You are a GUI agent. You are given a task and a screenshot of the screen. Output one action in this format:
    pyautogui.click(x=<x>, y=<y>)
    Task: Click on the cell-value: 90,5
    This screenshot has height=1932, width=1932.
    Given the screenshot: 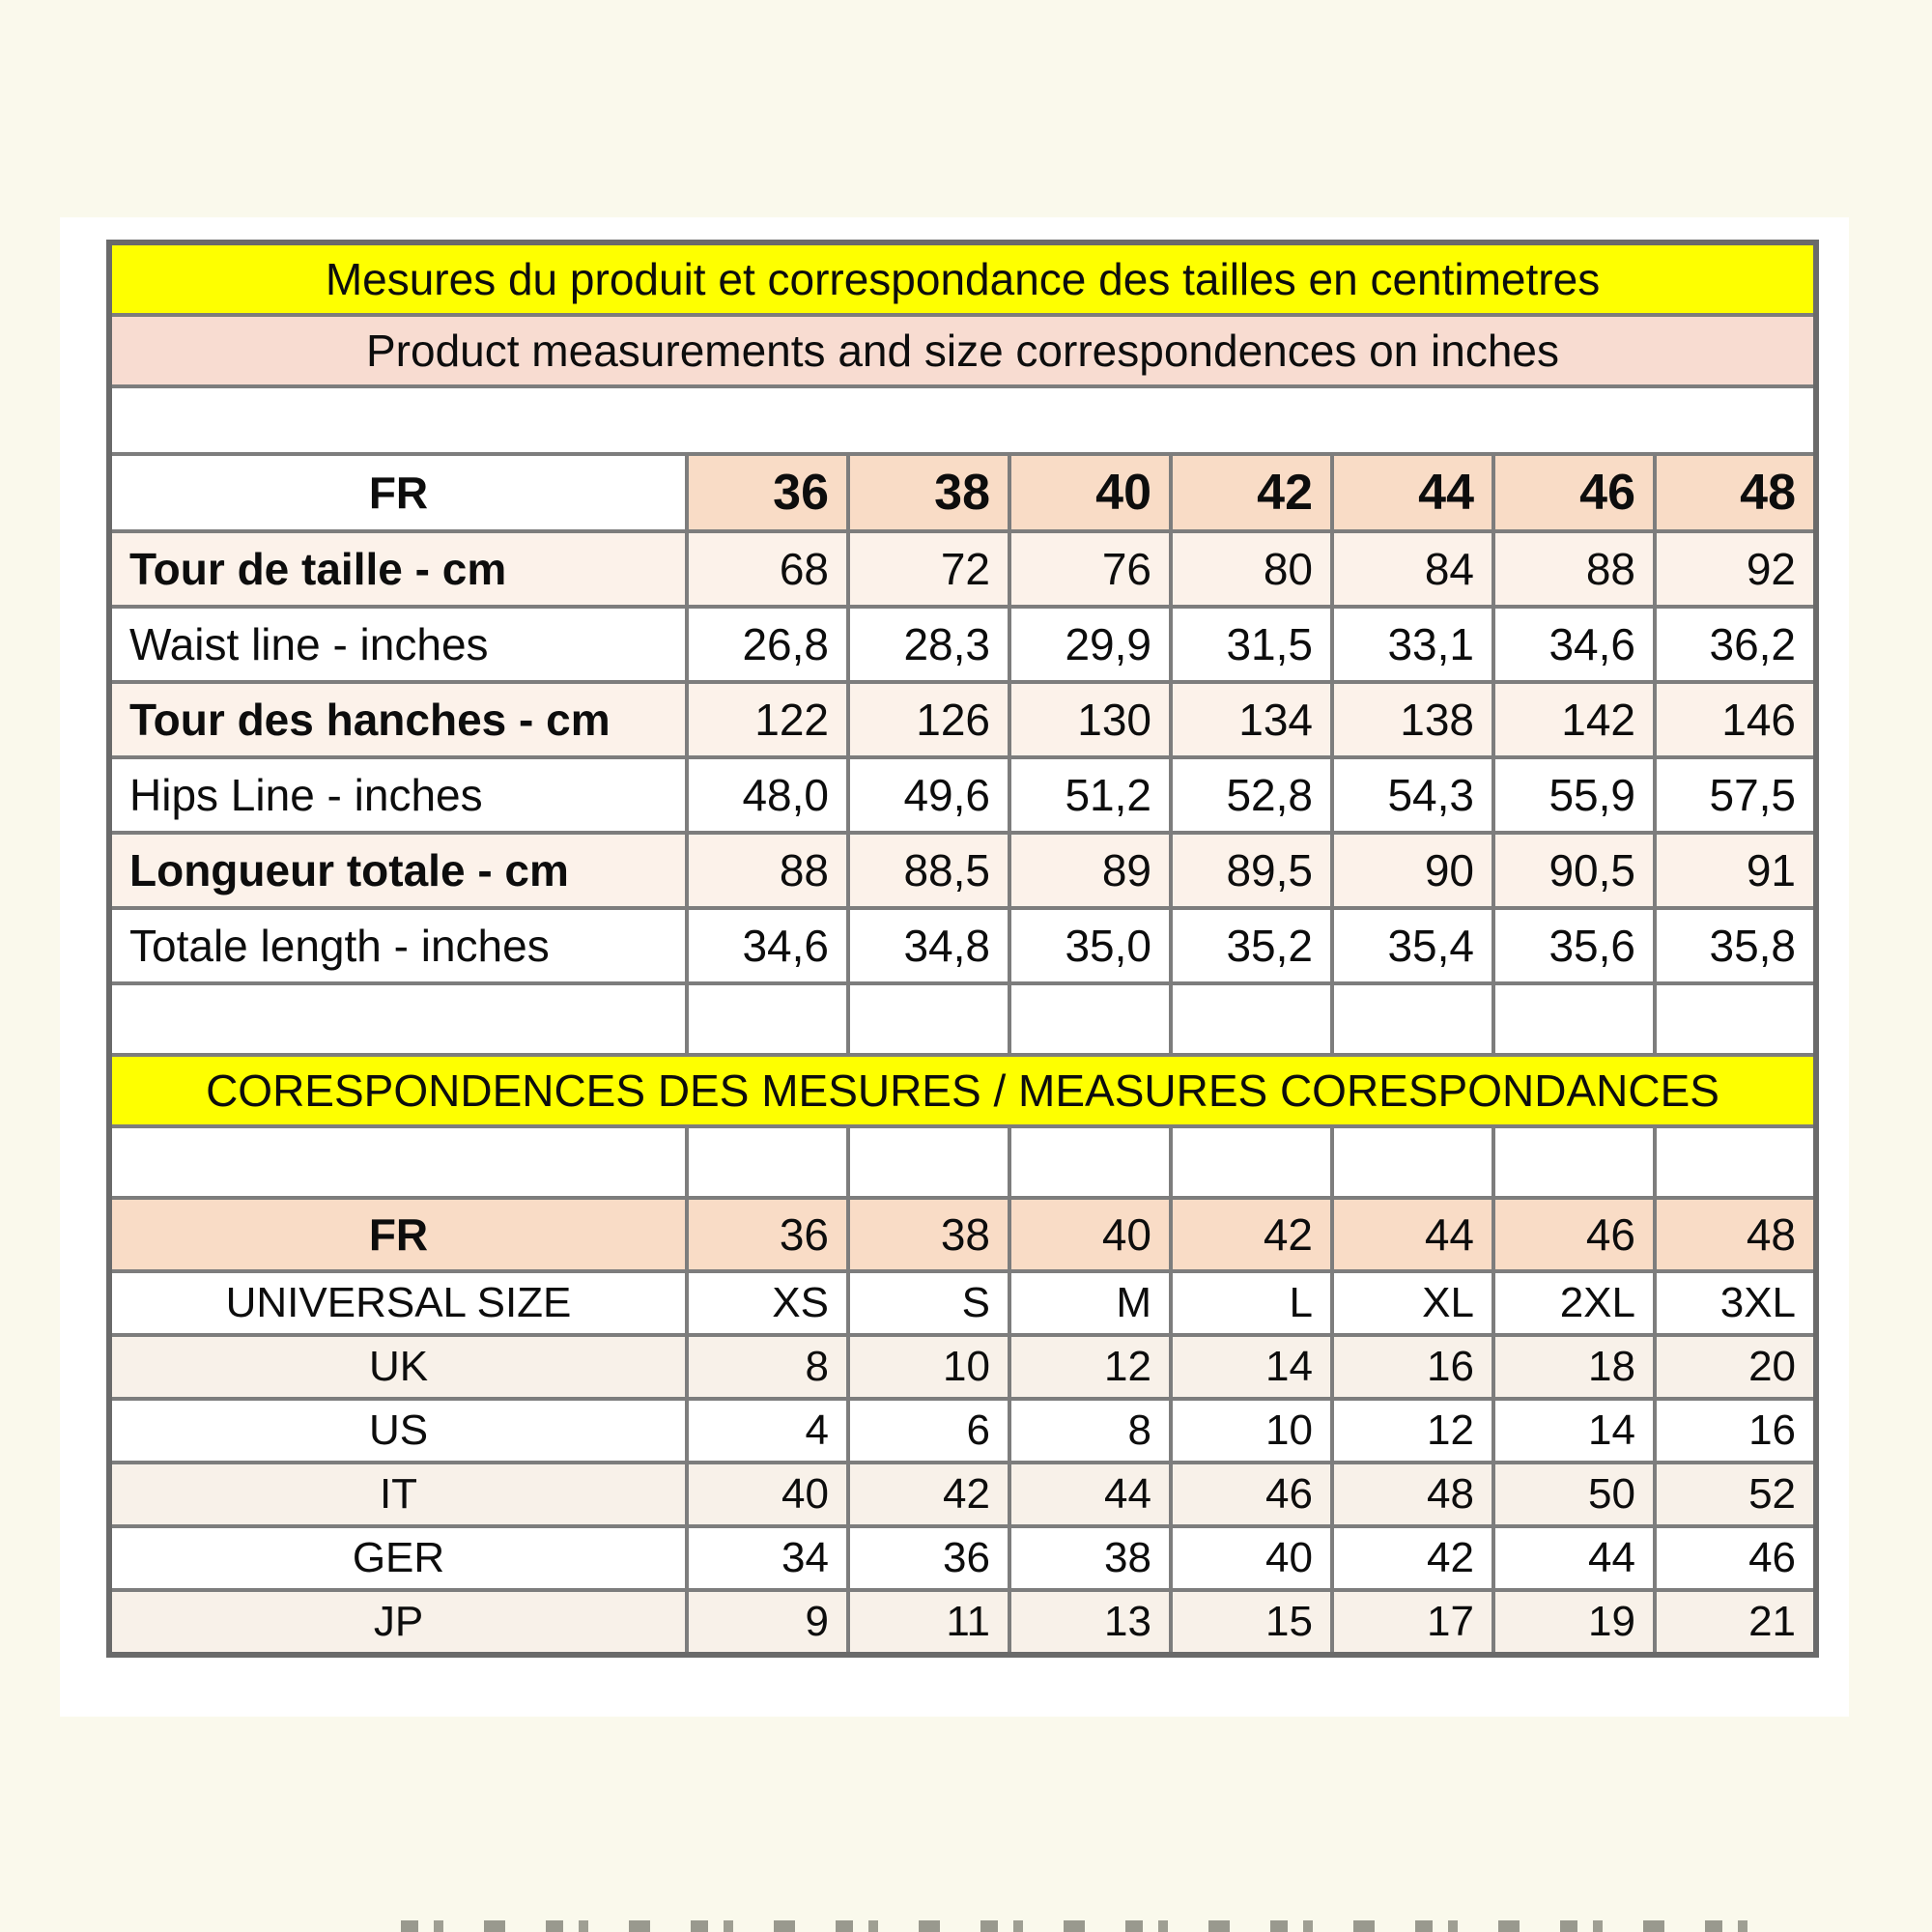 What is the action you would take?
    pyautogui.click(x=1574, y=870)
    